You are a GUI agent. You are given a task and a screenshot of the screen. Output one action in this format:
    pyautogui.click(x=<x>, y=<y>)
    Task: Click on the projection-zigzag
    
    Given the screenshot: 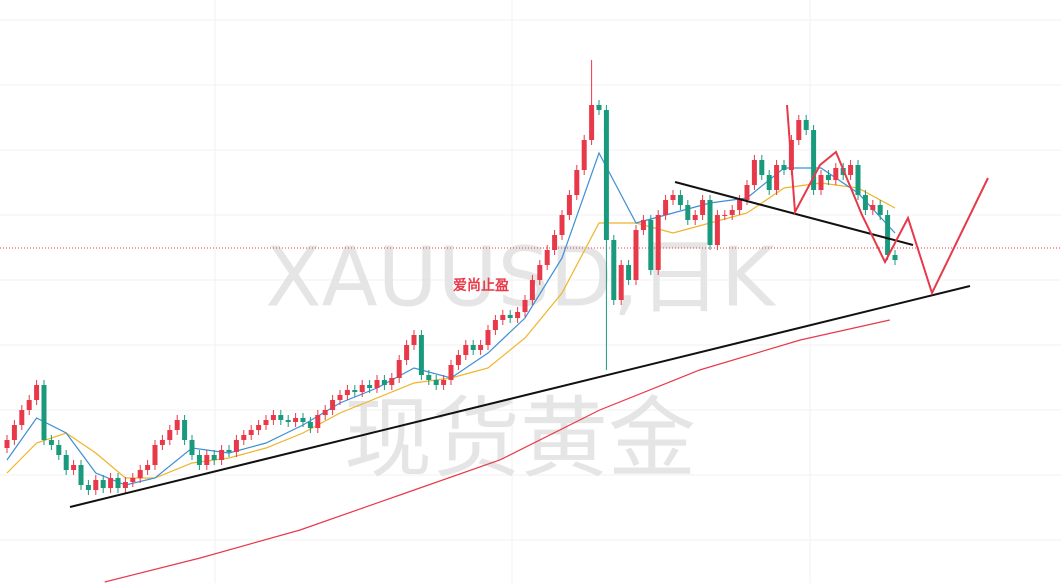 What is the action you would take?
    pyautogui.click(x=887, y=200)
    